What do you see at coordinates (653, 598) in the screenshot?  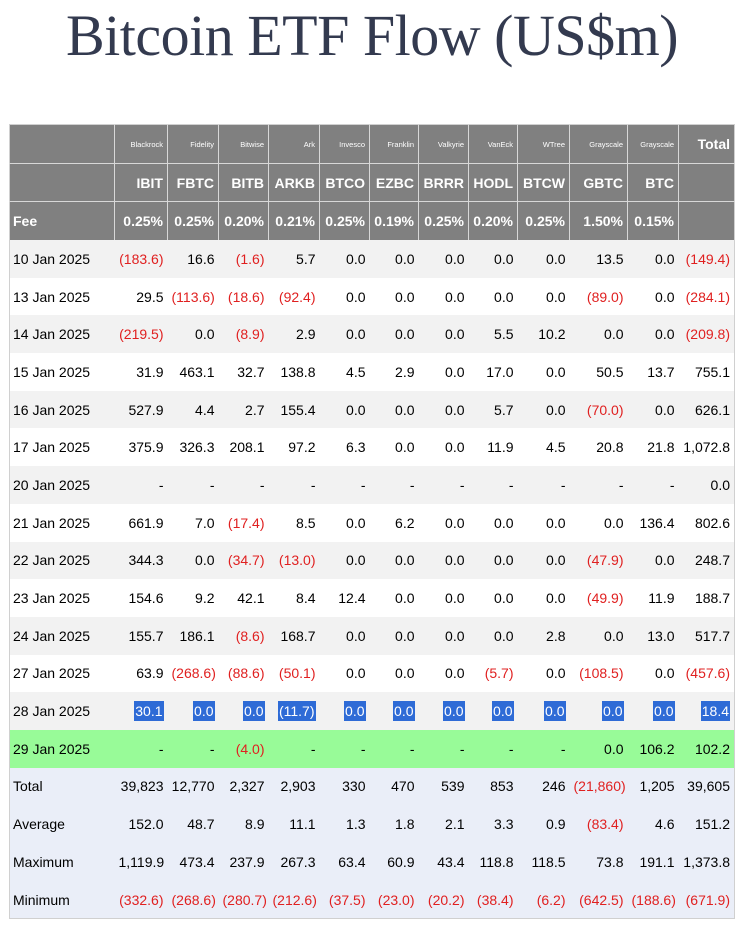 I see `flow-cell: 11.9` at bounding box center [653, 598].